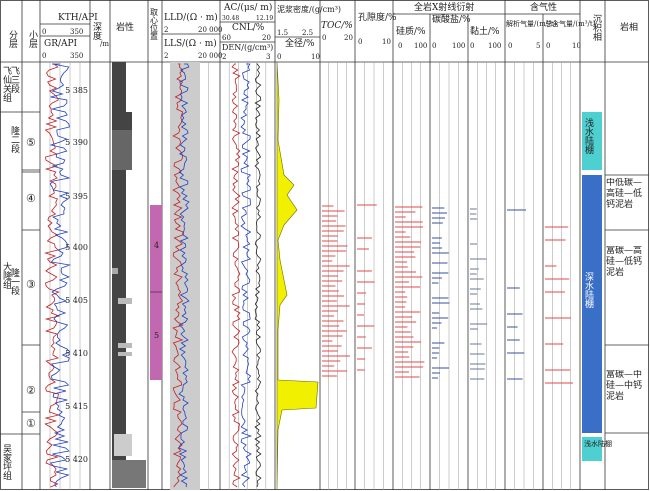 This screenshot has width=650, height=491. I want to click on col-desorbed: 解析气量/(m³/t), so click(531, 23).